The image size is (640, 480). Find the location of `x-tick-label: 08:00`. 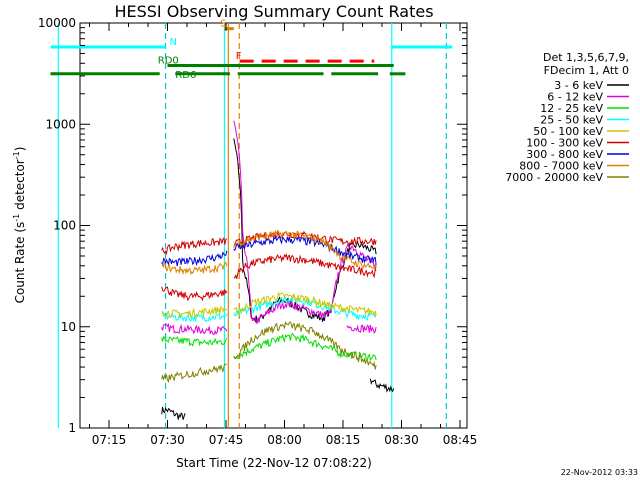

x-tick-label: 08:00 is located at coordinates (284, 440).